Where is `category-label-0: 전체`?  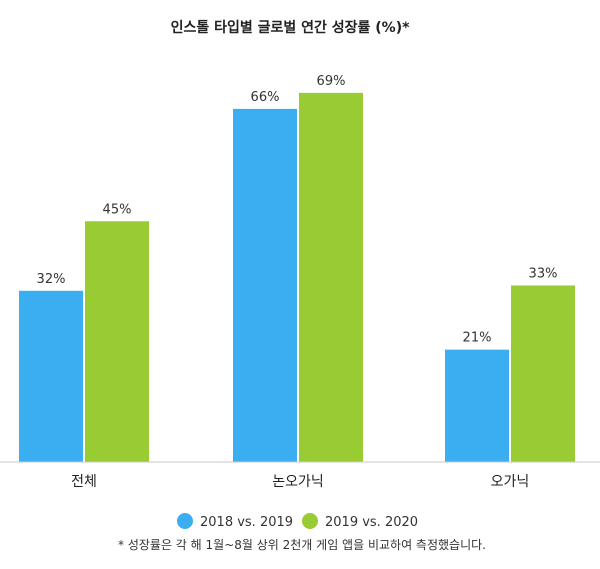
category-label-0: 전체 is located at coordinates (84, 482).